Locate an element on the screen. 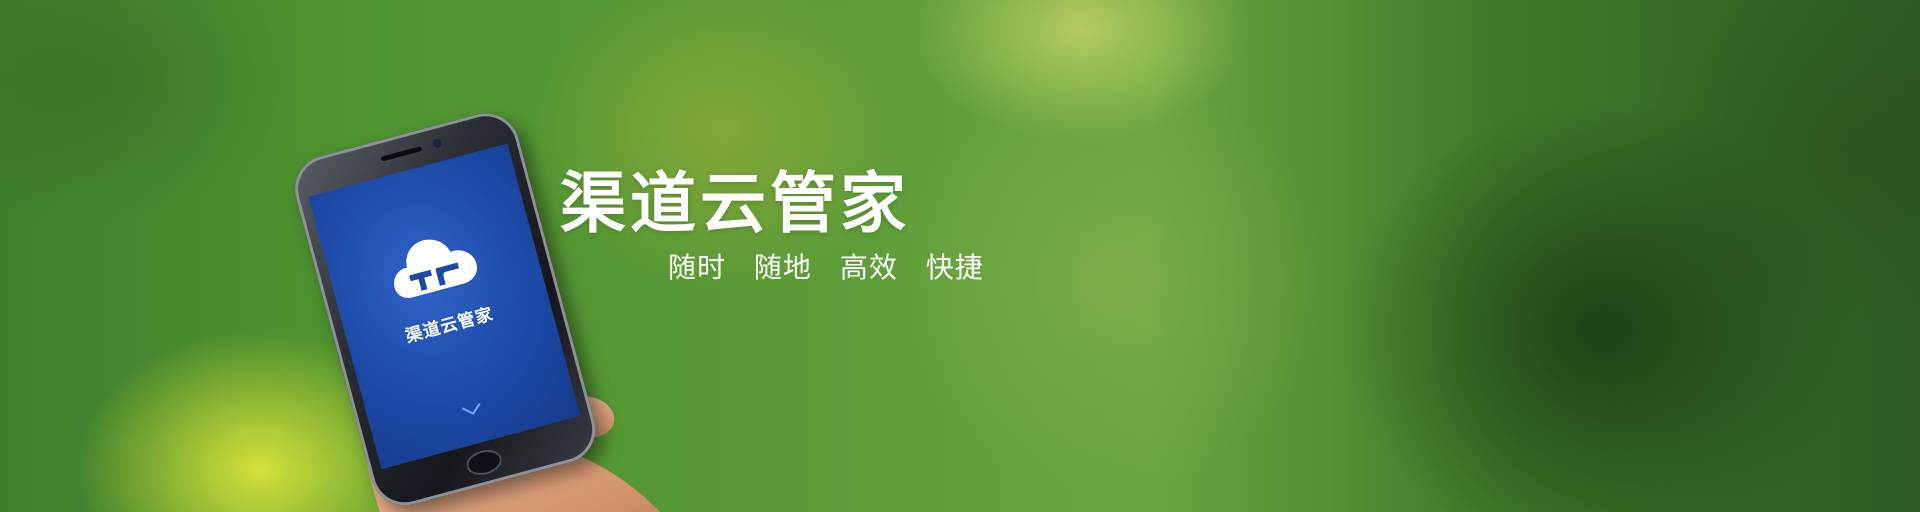 Image resolution: width=1920 pixels, height=512 pixels. smartphone: 渠道云管家 is located at coordinates (450, 307).